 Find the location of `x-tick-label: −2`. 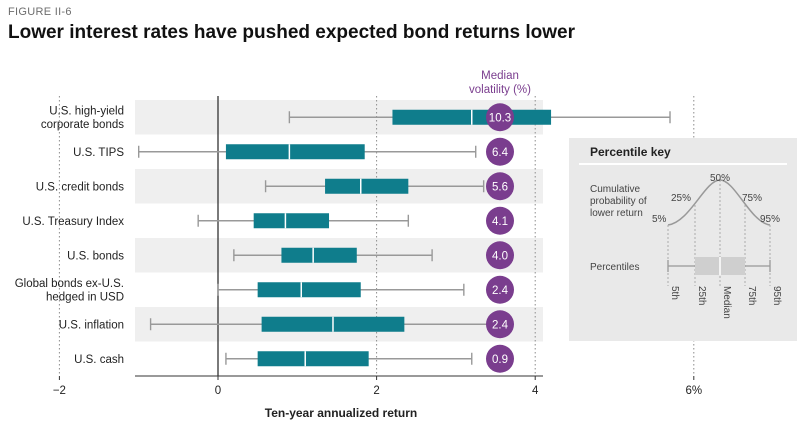

x-tick-label: −2 is located at coordinates (59, 391).